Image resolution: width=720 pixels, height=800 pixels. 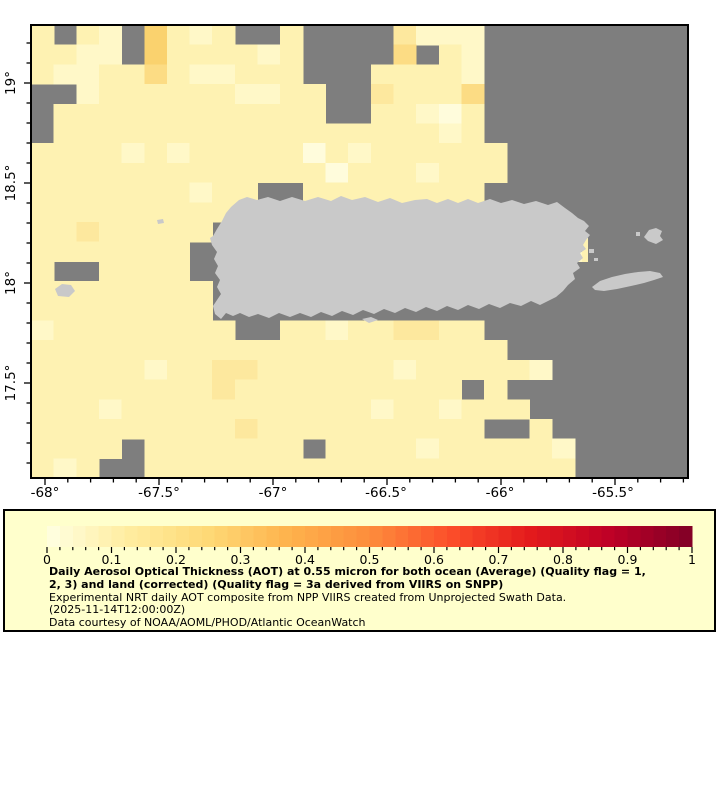 I want to click on colorbar-label: 0, so click(x=47, y=559).